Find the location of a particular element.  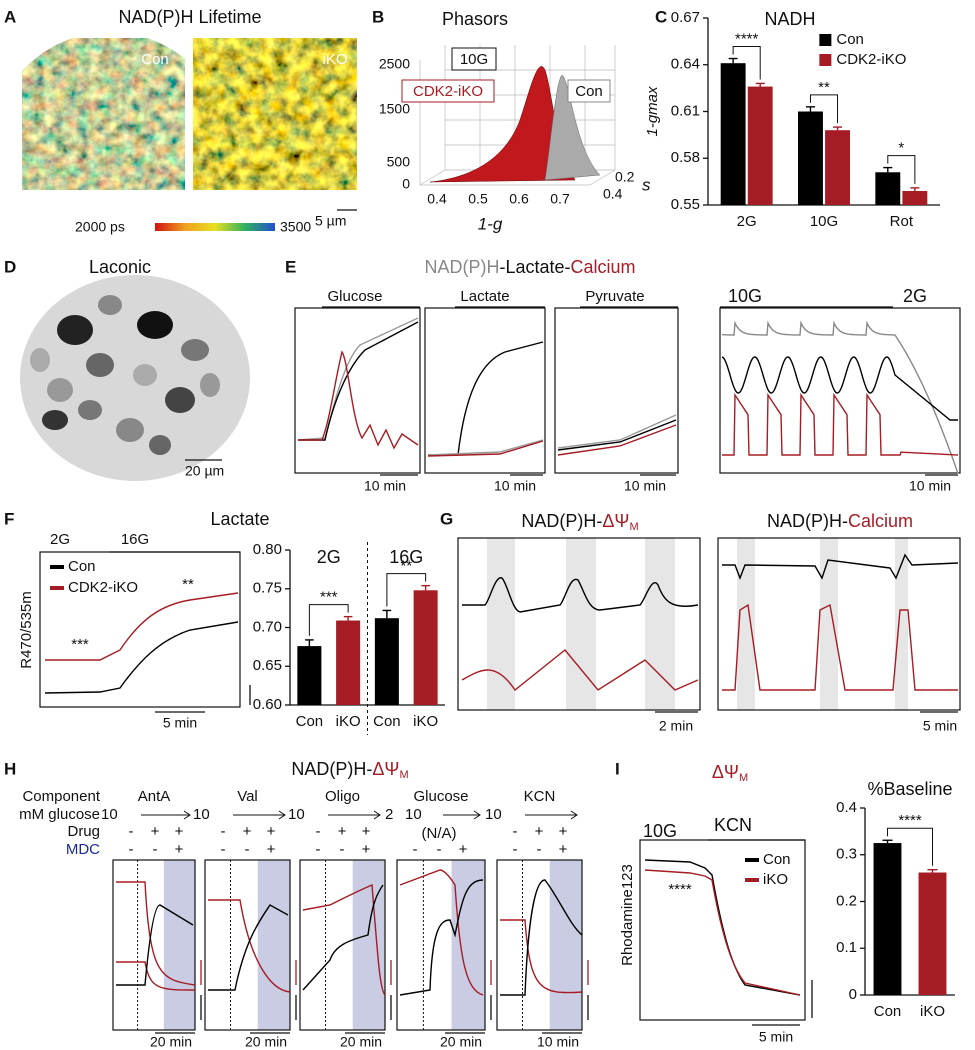

x-tick-label: Con is located at coordinates (888, 1011).